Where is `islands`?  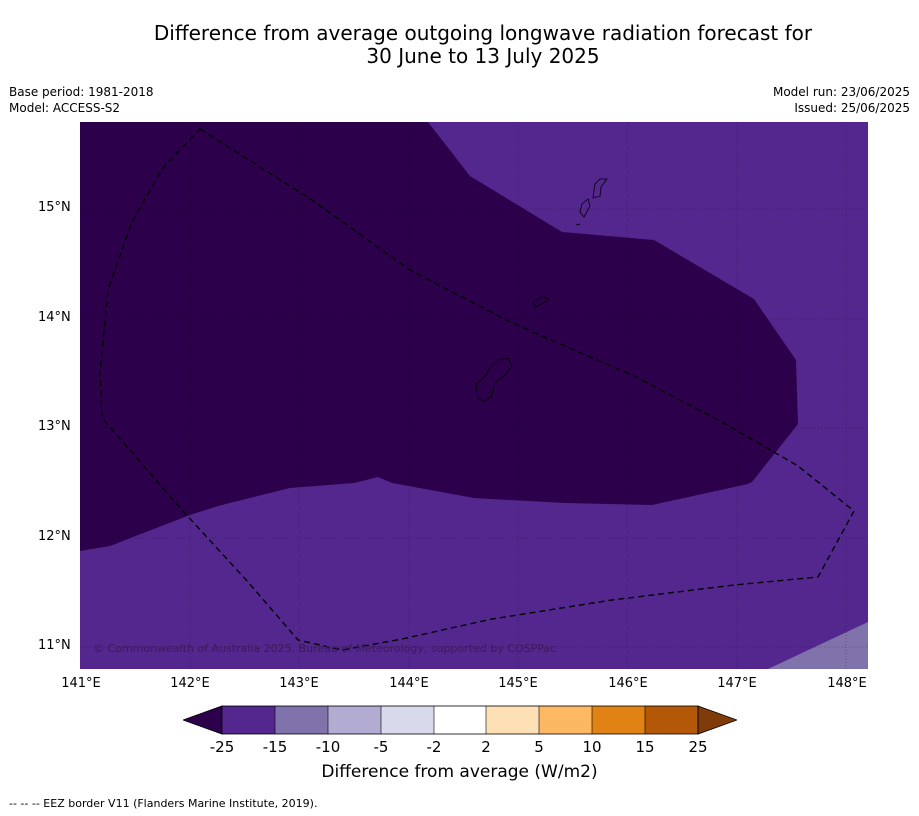 islands is located at coordinates (541, 290).